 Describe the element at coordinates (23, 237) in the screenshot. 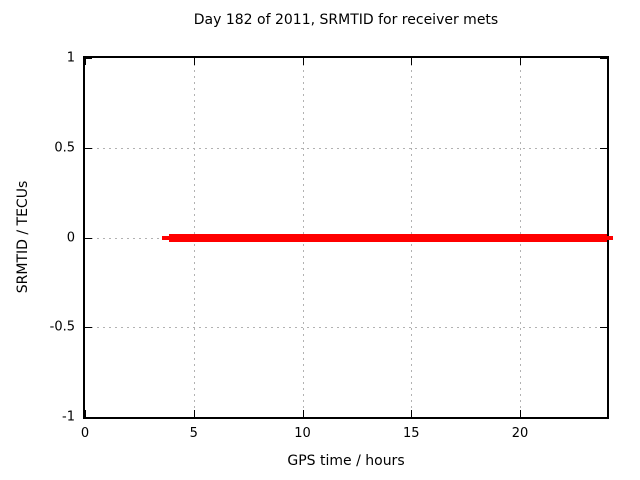

I see `y-axis-label: SRMTID / TECUs` at that location.